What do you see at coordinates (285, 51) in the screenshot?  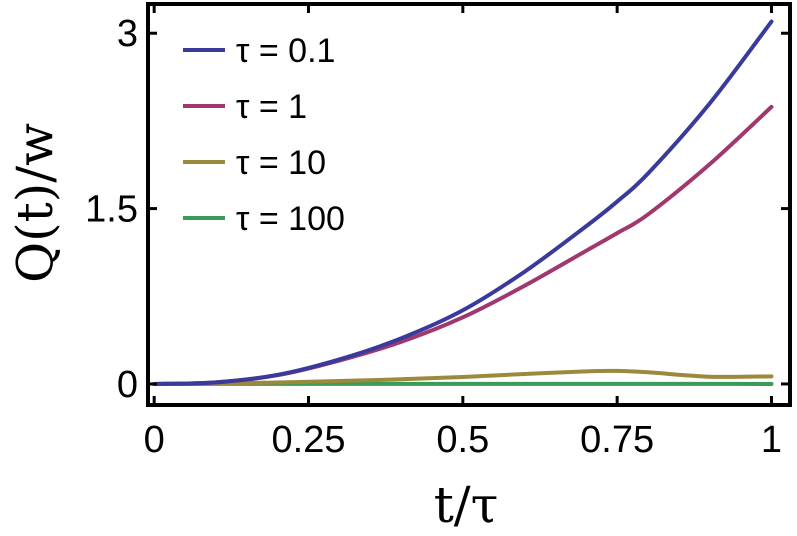 I see `legend-label-1: τ = 0.1` at bounding box center [285, 51].